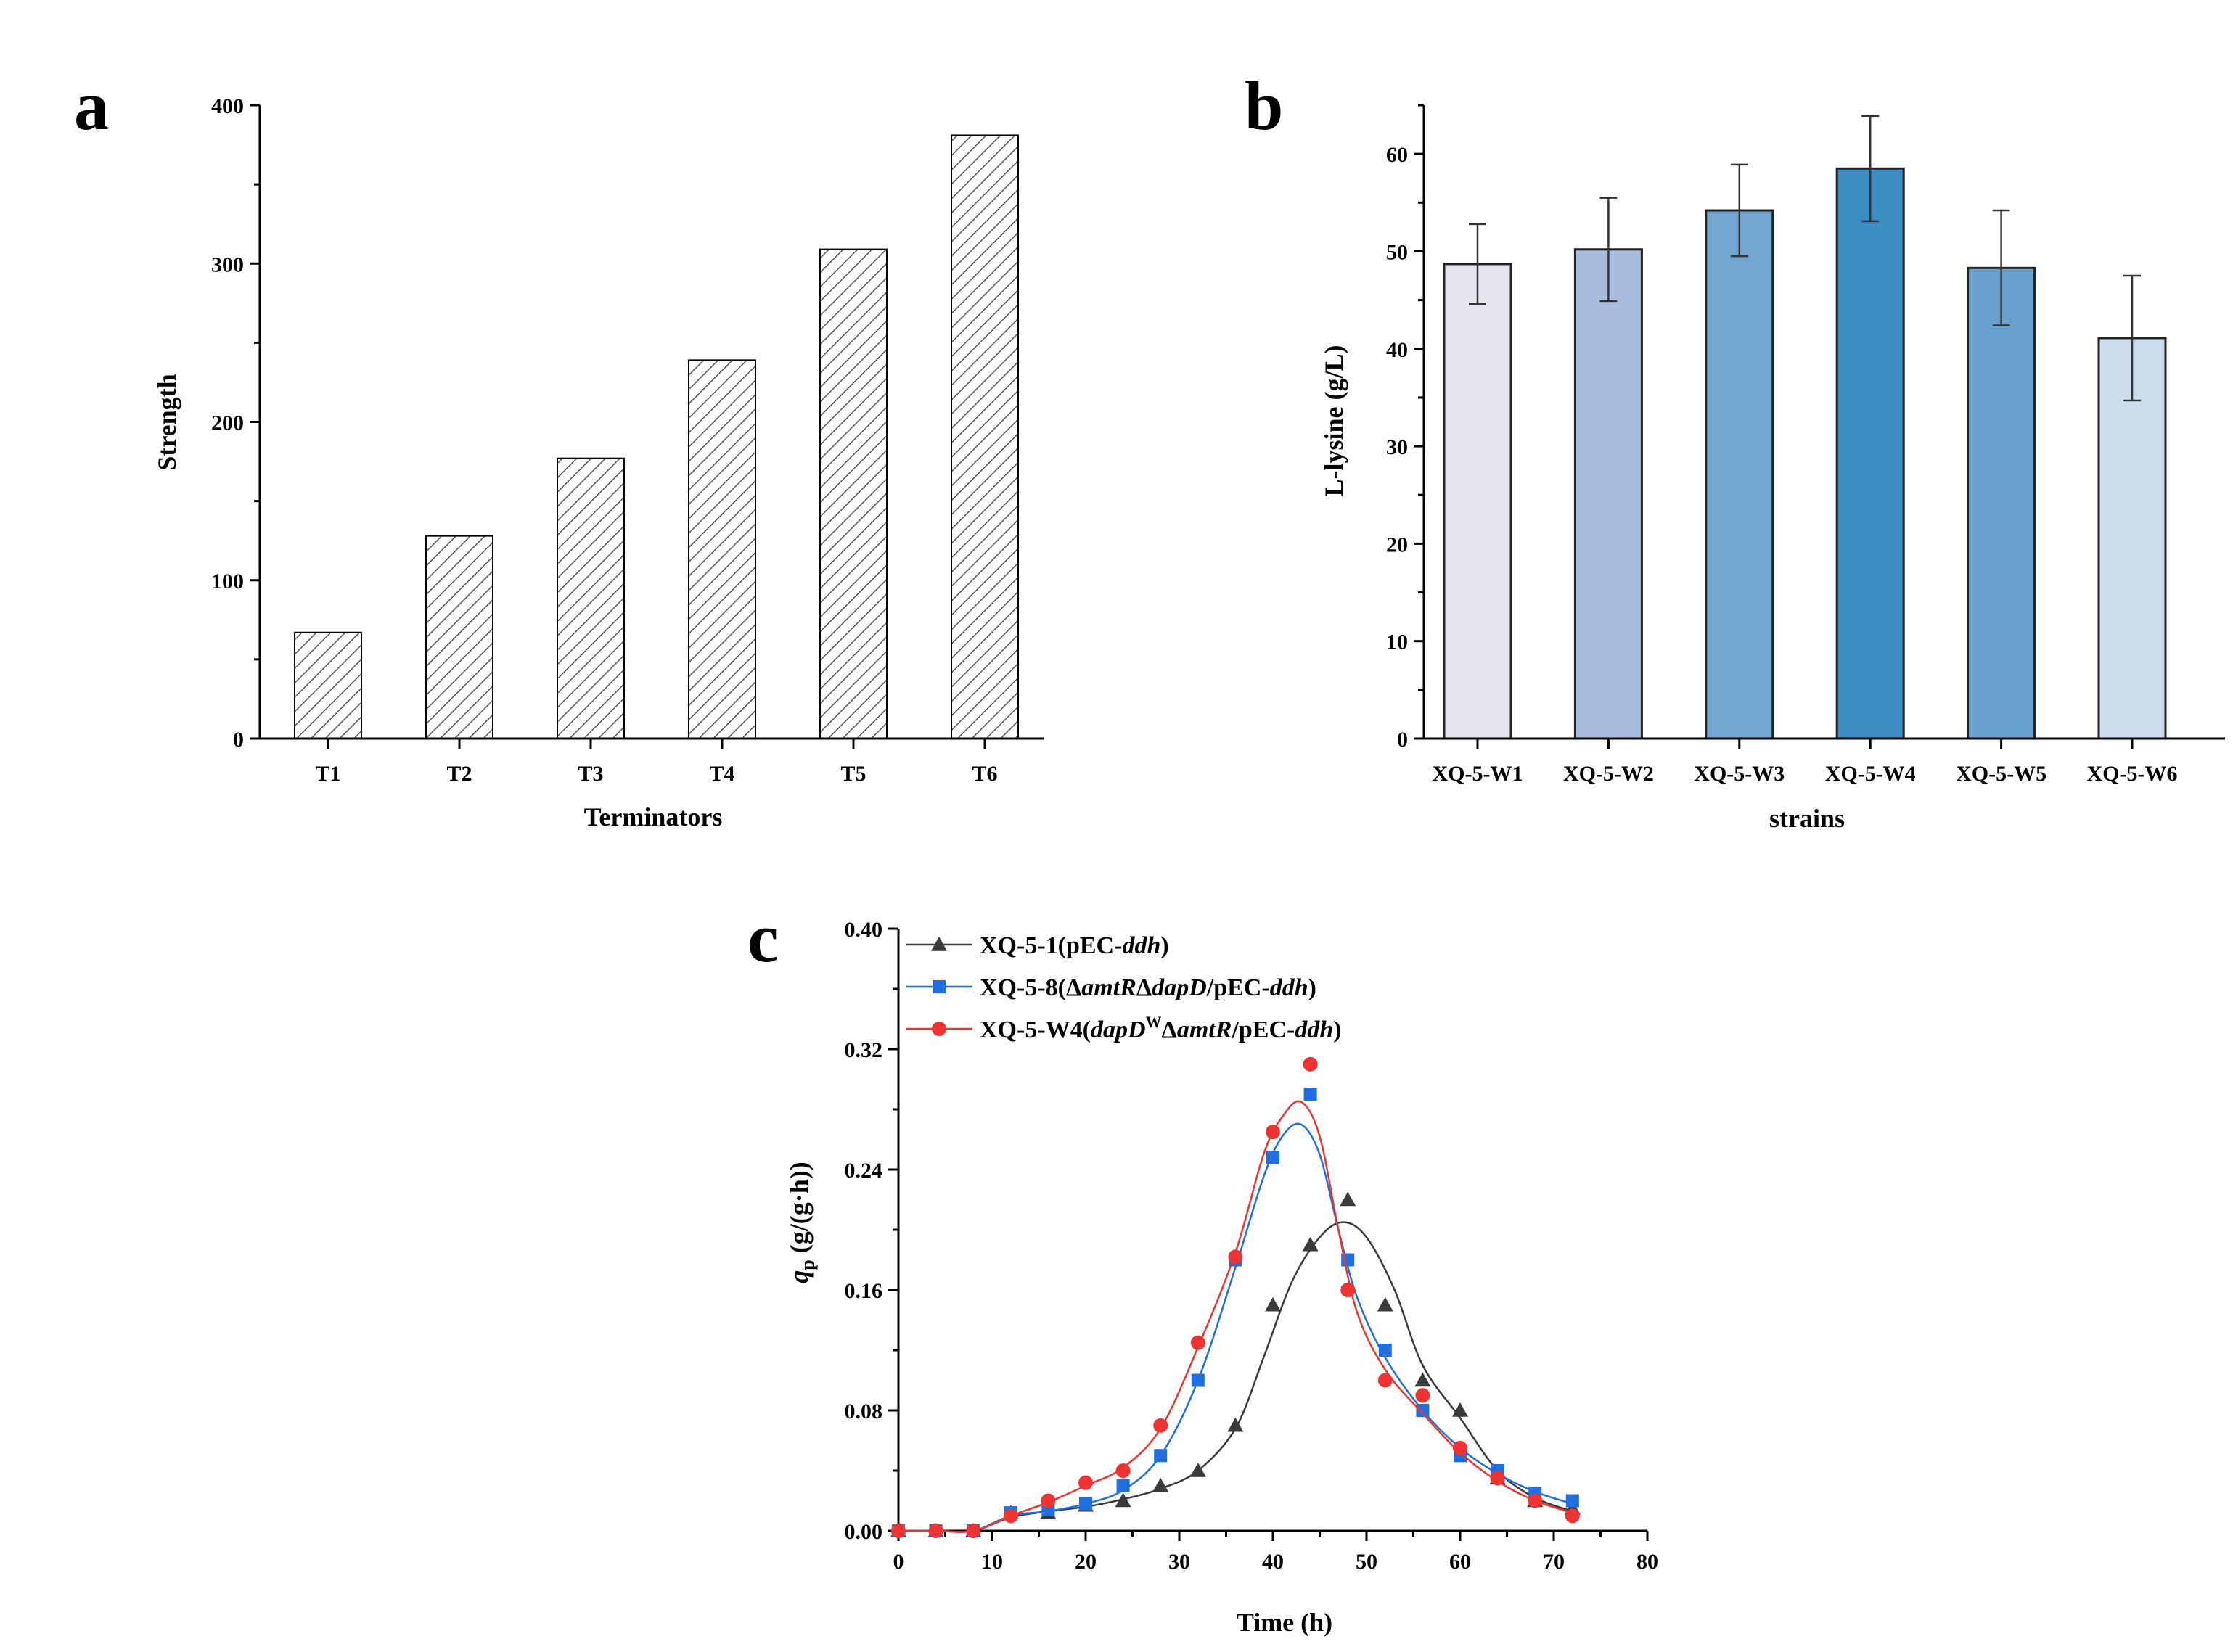 The width and height of the screenshot is (2233, 1652). Describe the element at coordinates (1035, 1029) in the screenshot. I see `legend-label-part: XQ-5-W4(` at that location.